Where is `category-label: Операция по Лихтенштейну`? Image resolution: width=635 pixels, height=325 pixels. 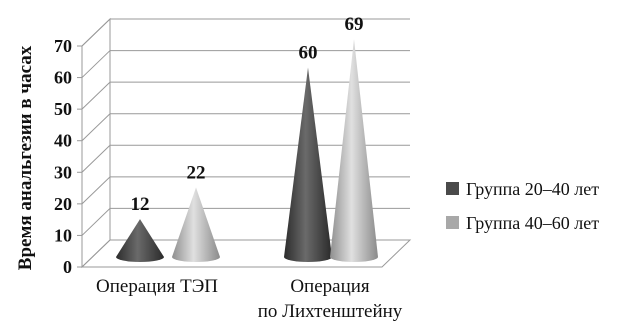
category-label: Операция по Лихтенштейну is located at coordinates (330, 299).